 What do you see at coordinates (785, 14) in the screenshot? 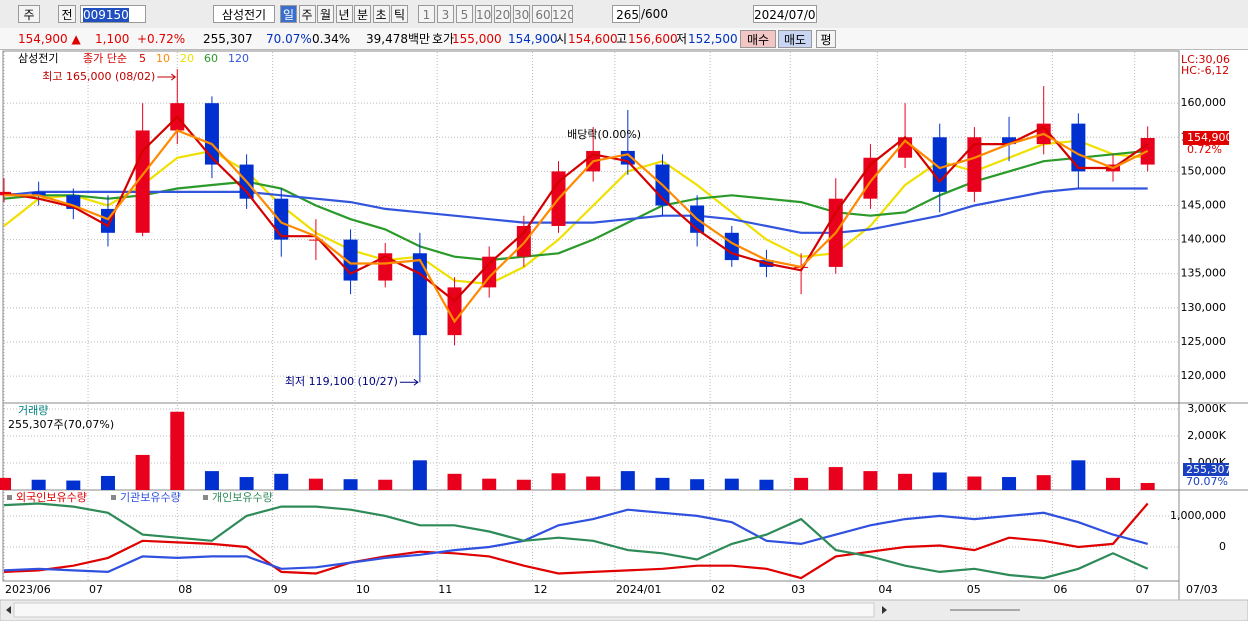
I see `date-input: 2024/07/03` at bounding box center [785, 14].